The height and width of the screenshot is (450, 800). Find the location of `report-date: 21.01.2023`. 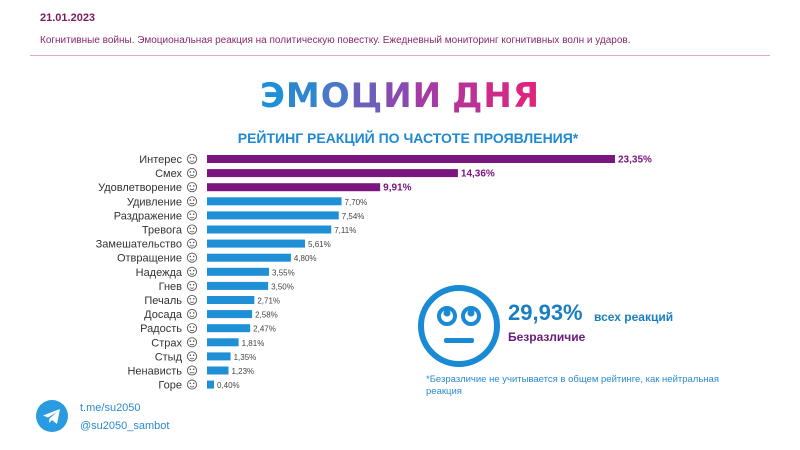

report-date: 21.01.2023 is located at coordinates (68, 18).